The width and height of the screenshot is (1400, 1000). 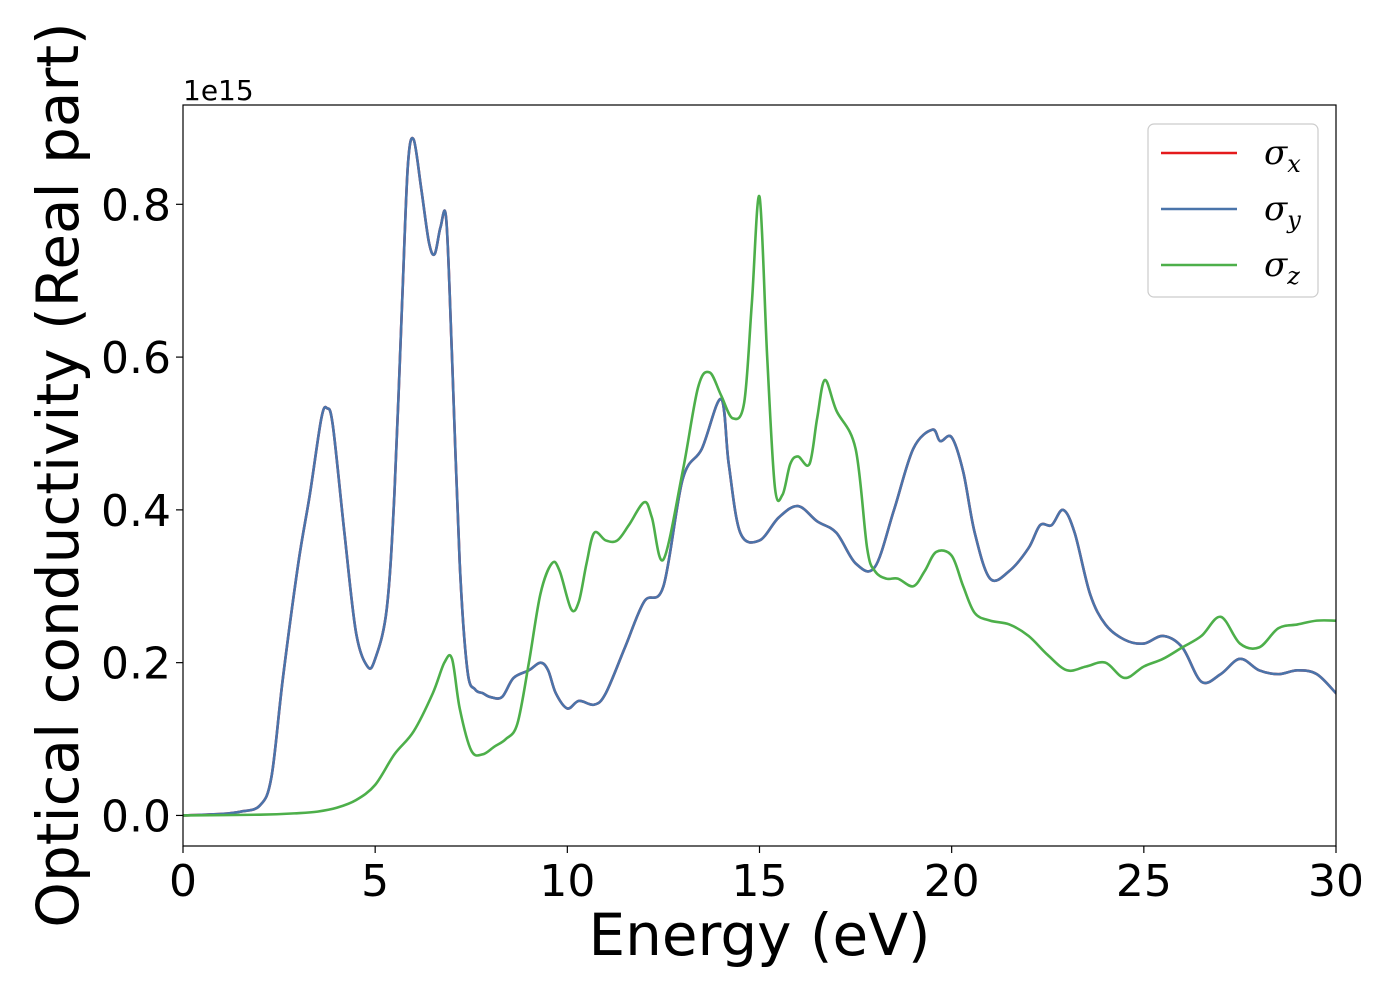 I want to click on legend-label-z: σz, so click(x=1282, y=267).